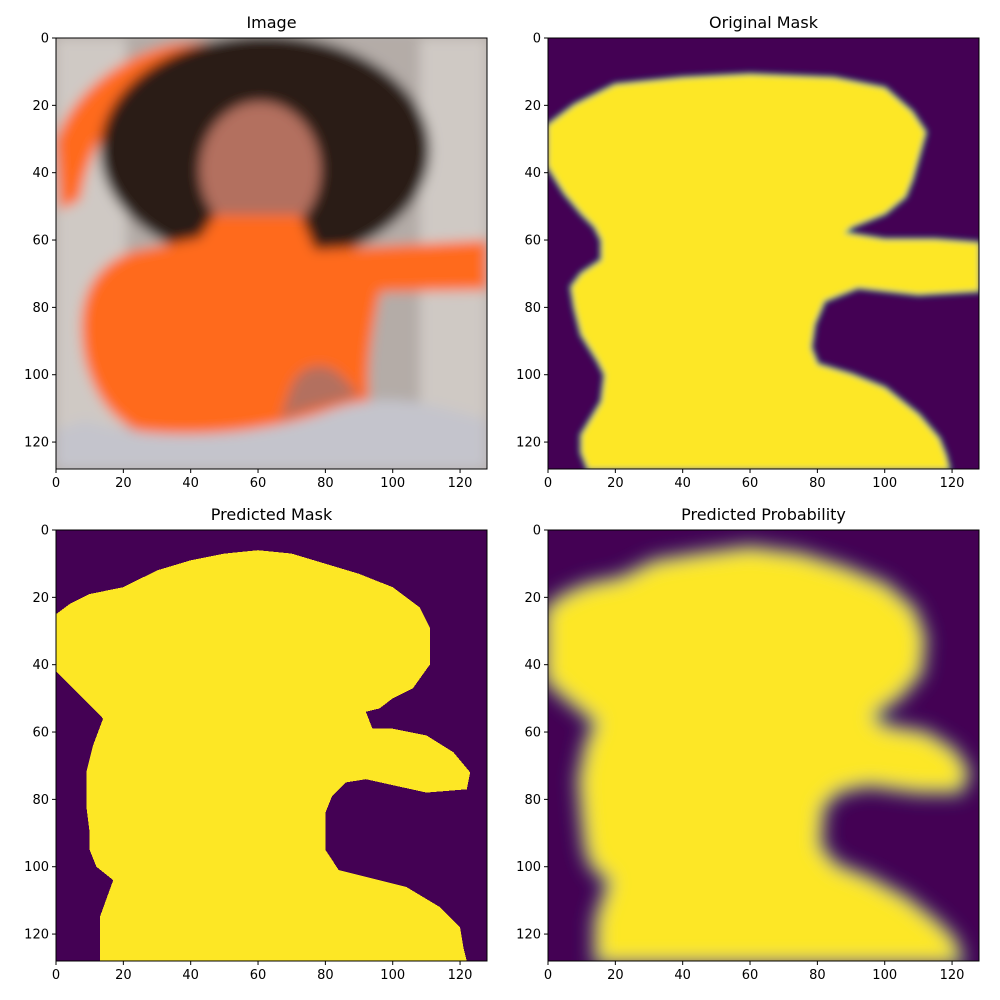 The image size is (1000, 1000). Describe the element at coordinates (271, 22) in the screenshot. I see `panel-title: Image` at that location.